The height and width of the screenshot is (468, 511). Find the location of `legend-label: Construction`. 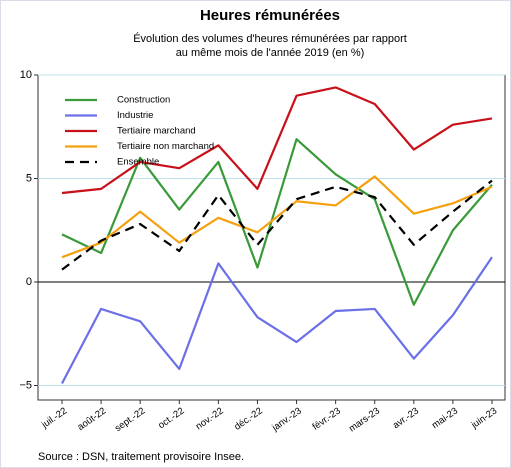

legend-label: Construction is located at coordinates (143, 100).